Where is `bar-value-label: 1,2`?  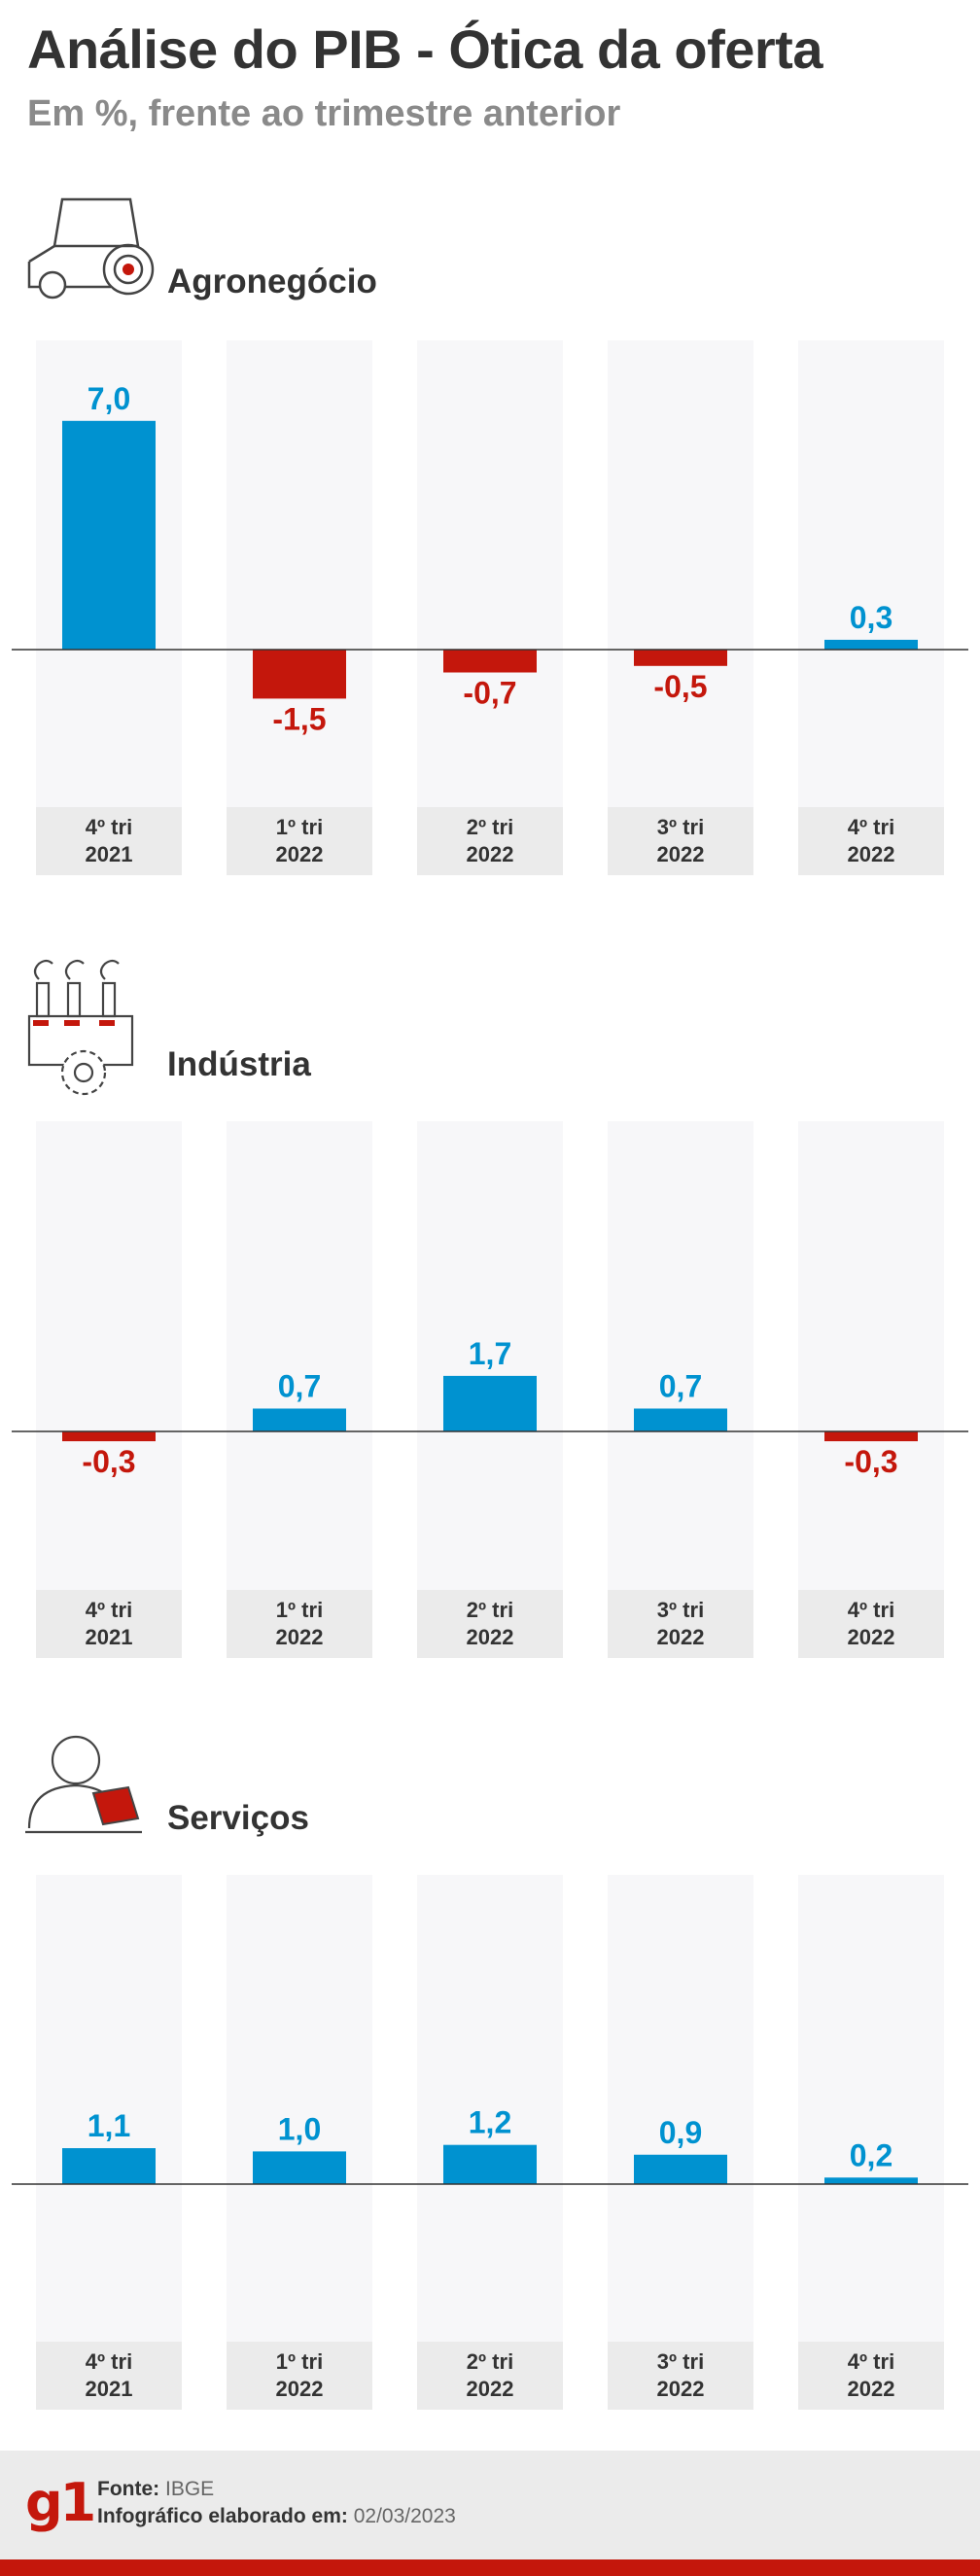
bar-value-label: 1,2 is located at coordinates (490, 2122).